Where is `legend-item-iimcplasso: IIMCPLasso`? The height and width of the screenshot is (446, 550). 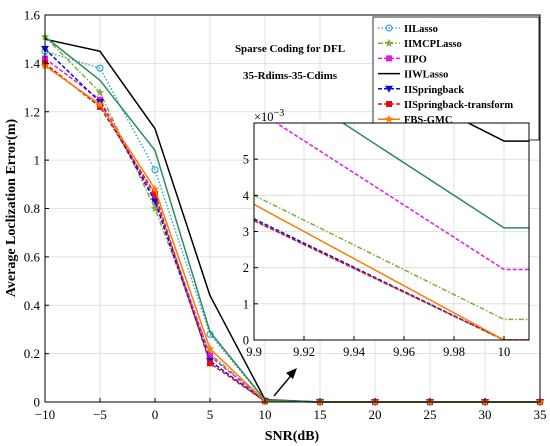
legend-item-iimcplasso: IIMCPLasso is located at coordinates (420, 44).